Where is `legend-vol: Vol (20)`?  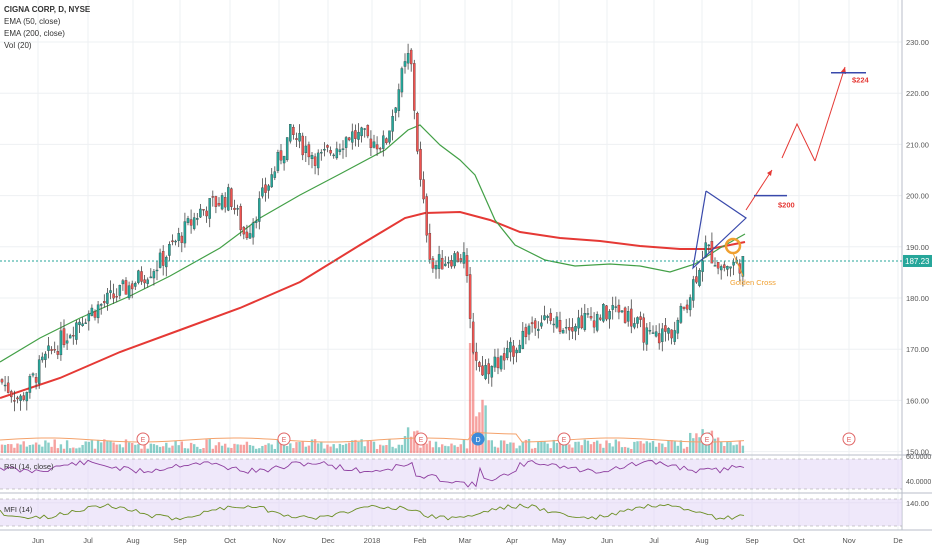
legend-vol: Vol (20) is located at coordinates (18, 45).